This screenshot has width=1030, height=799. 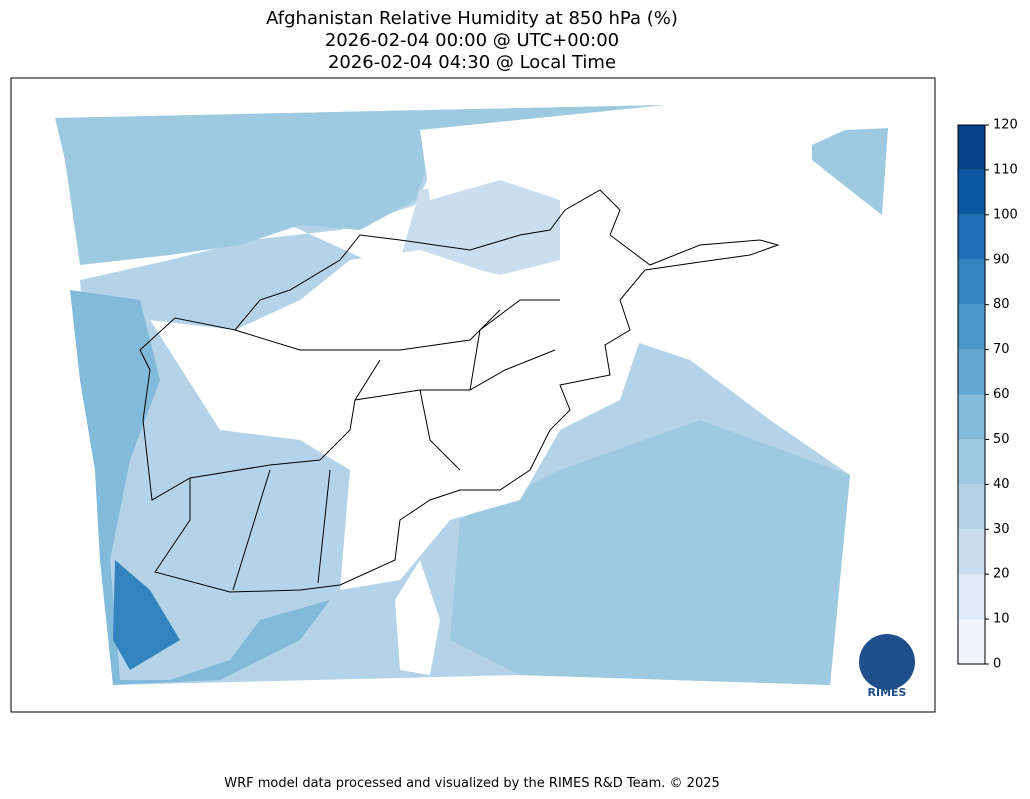 I want to click on logo: RIMES, so click(x=887, y=666).